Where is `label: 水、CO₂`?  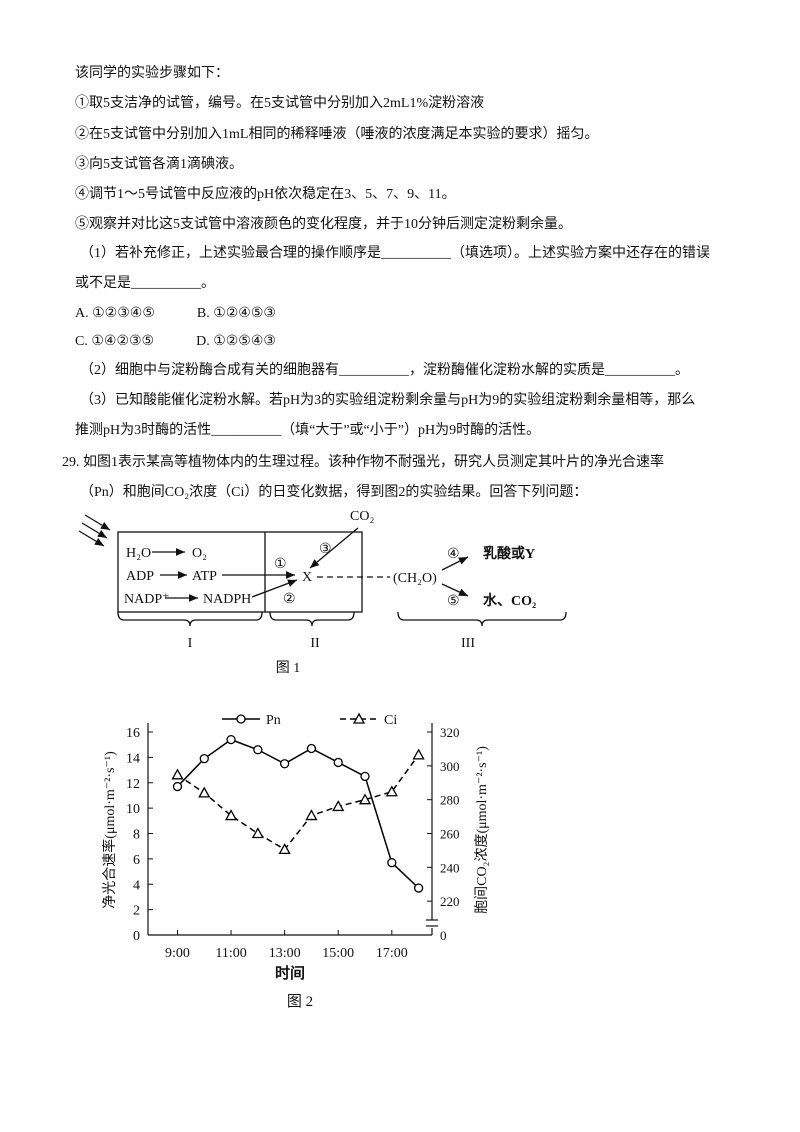
label: 水、CO₂ is located at coordinates (509, 600).